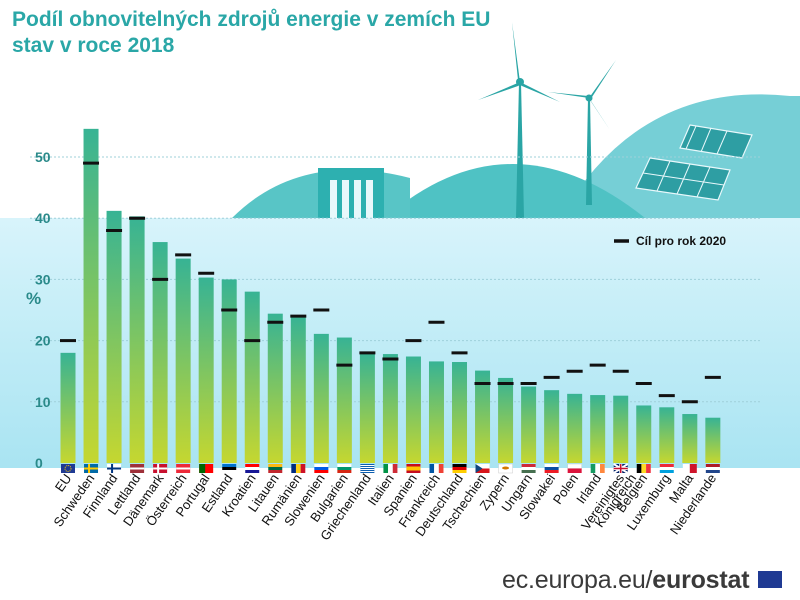  I want to click on flag-gr-icon, so click(367, 468).